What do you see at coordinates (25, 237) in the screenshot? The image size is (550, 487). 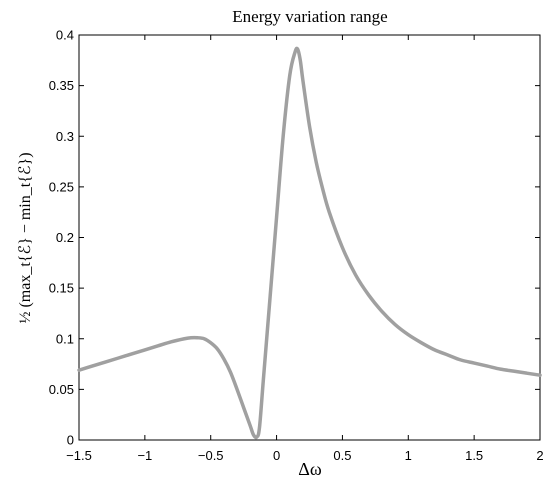 I see `y-axis-label: ½ (max_t{ℰ} − min_t{ℰ})` at bounding box center [25, 237].